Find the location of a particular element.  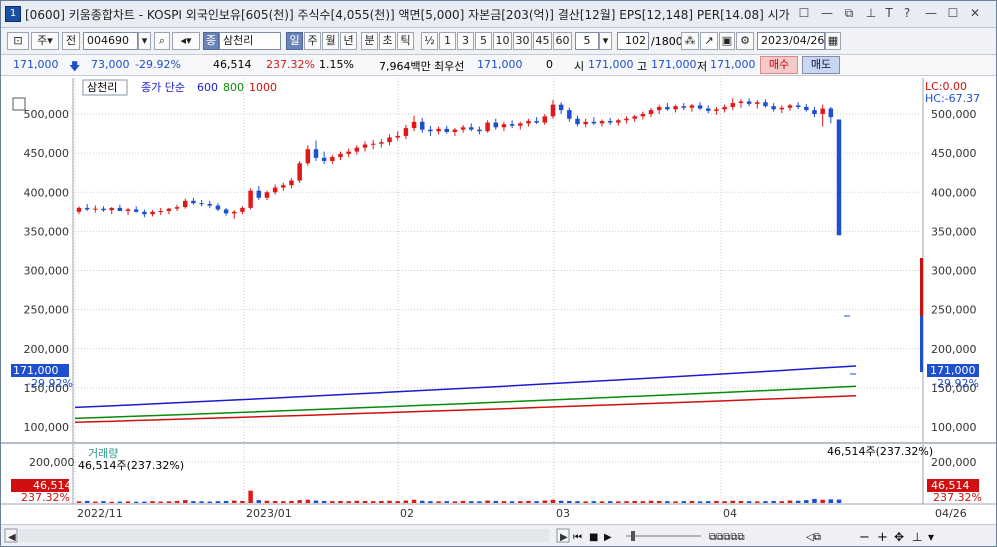

right-price-tag is located at coordinates (953, 370).